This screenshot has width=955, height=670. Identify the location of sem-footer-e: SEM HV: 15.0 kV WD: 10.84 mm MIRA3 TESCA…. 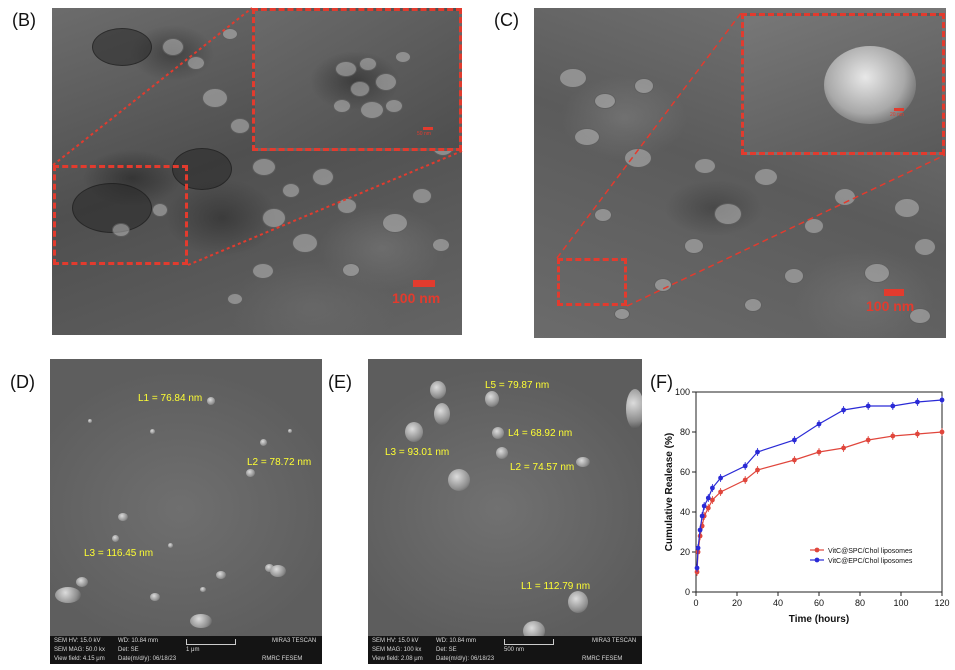
(505, 650).